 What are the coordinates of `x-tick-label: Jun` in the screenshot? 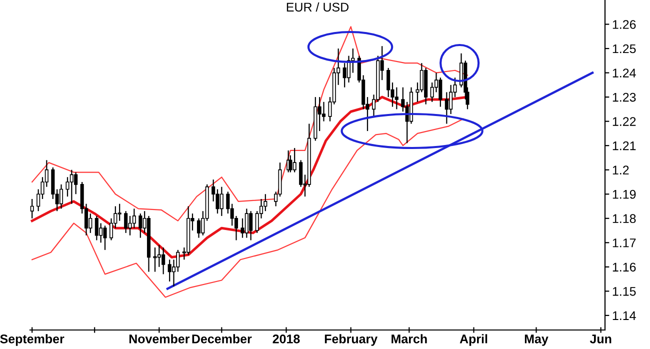 It's located at (601, 339).